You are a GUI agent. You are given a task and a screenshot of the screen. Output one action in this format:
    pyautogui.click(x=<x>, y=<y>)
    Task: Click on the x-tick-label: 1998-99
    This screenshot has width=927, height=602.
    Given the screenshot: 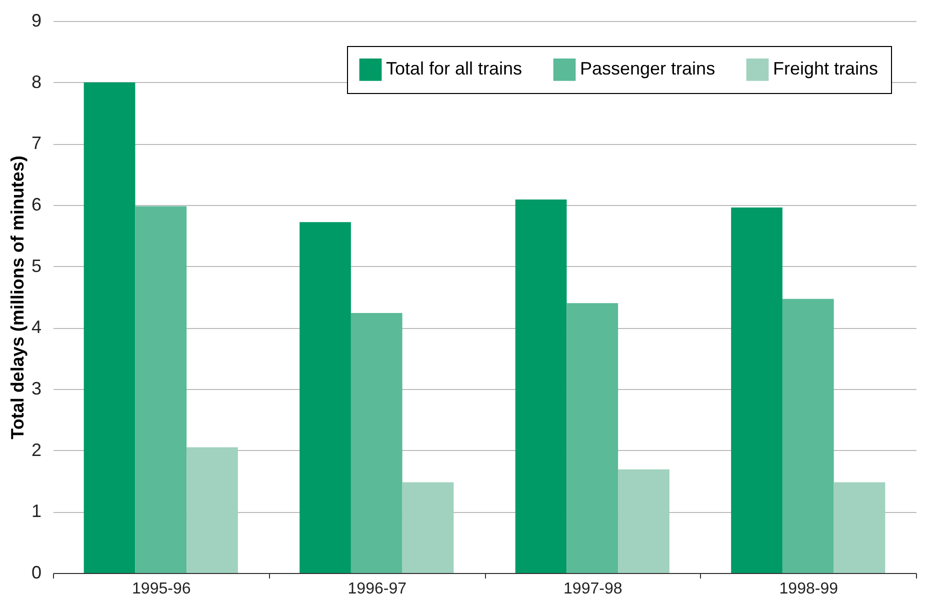 What is the action you would take?
    pyautogui.click(x=808, y=589)
    